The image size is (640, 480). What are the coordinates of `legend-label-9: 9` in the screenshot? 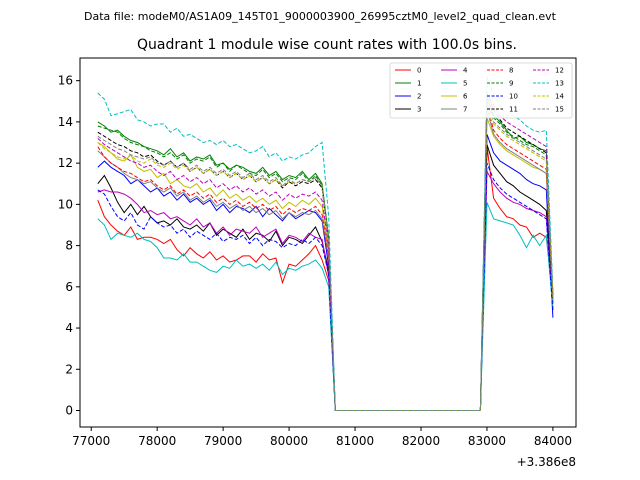 It's located at (511, 84).